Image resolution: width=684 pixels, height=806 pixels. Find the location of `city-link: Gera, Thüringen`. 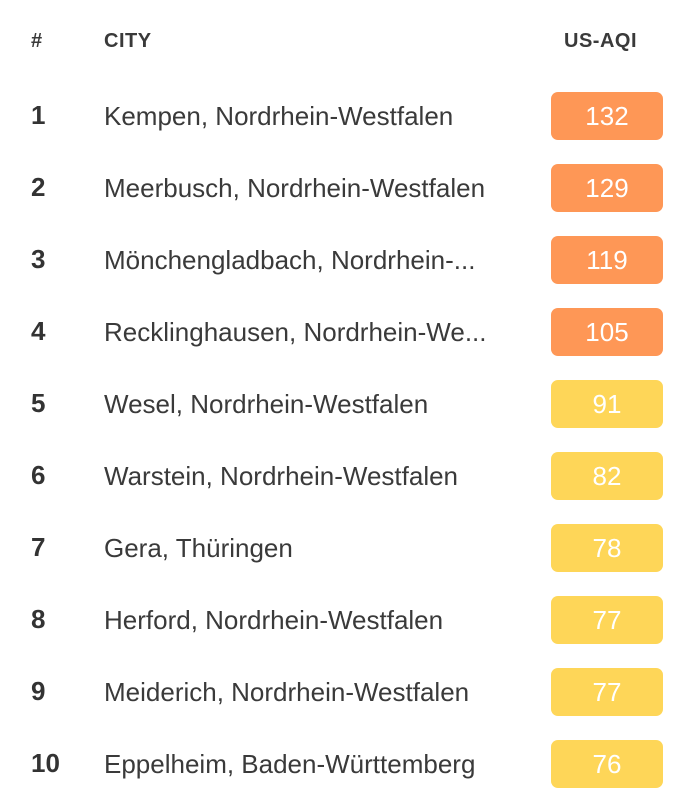

city-link: Gera, Thüringen is located at coordinates (198, 548).